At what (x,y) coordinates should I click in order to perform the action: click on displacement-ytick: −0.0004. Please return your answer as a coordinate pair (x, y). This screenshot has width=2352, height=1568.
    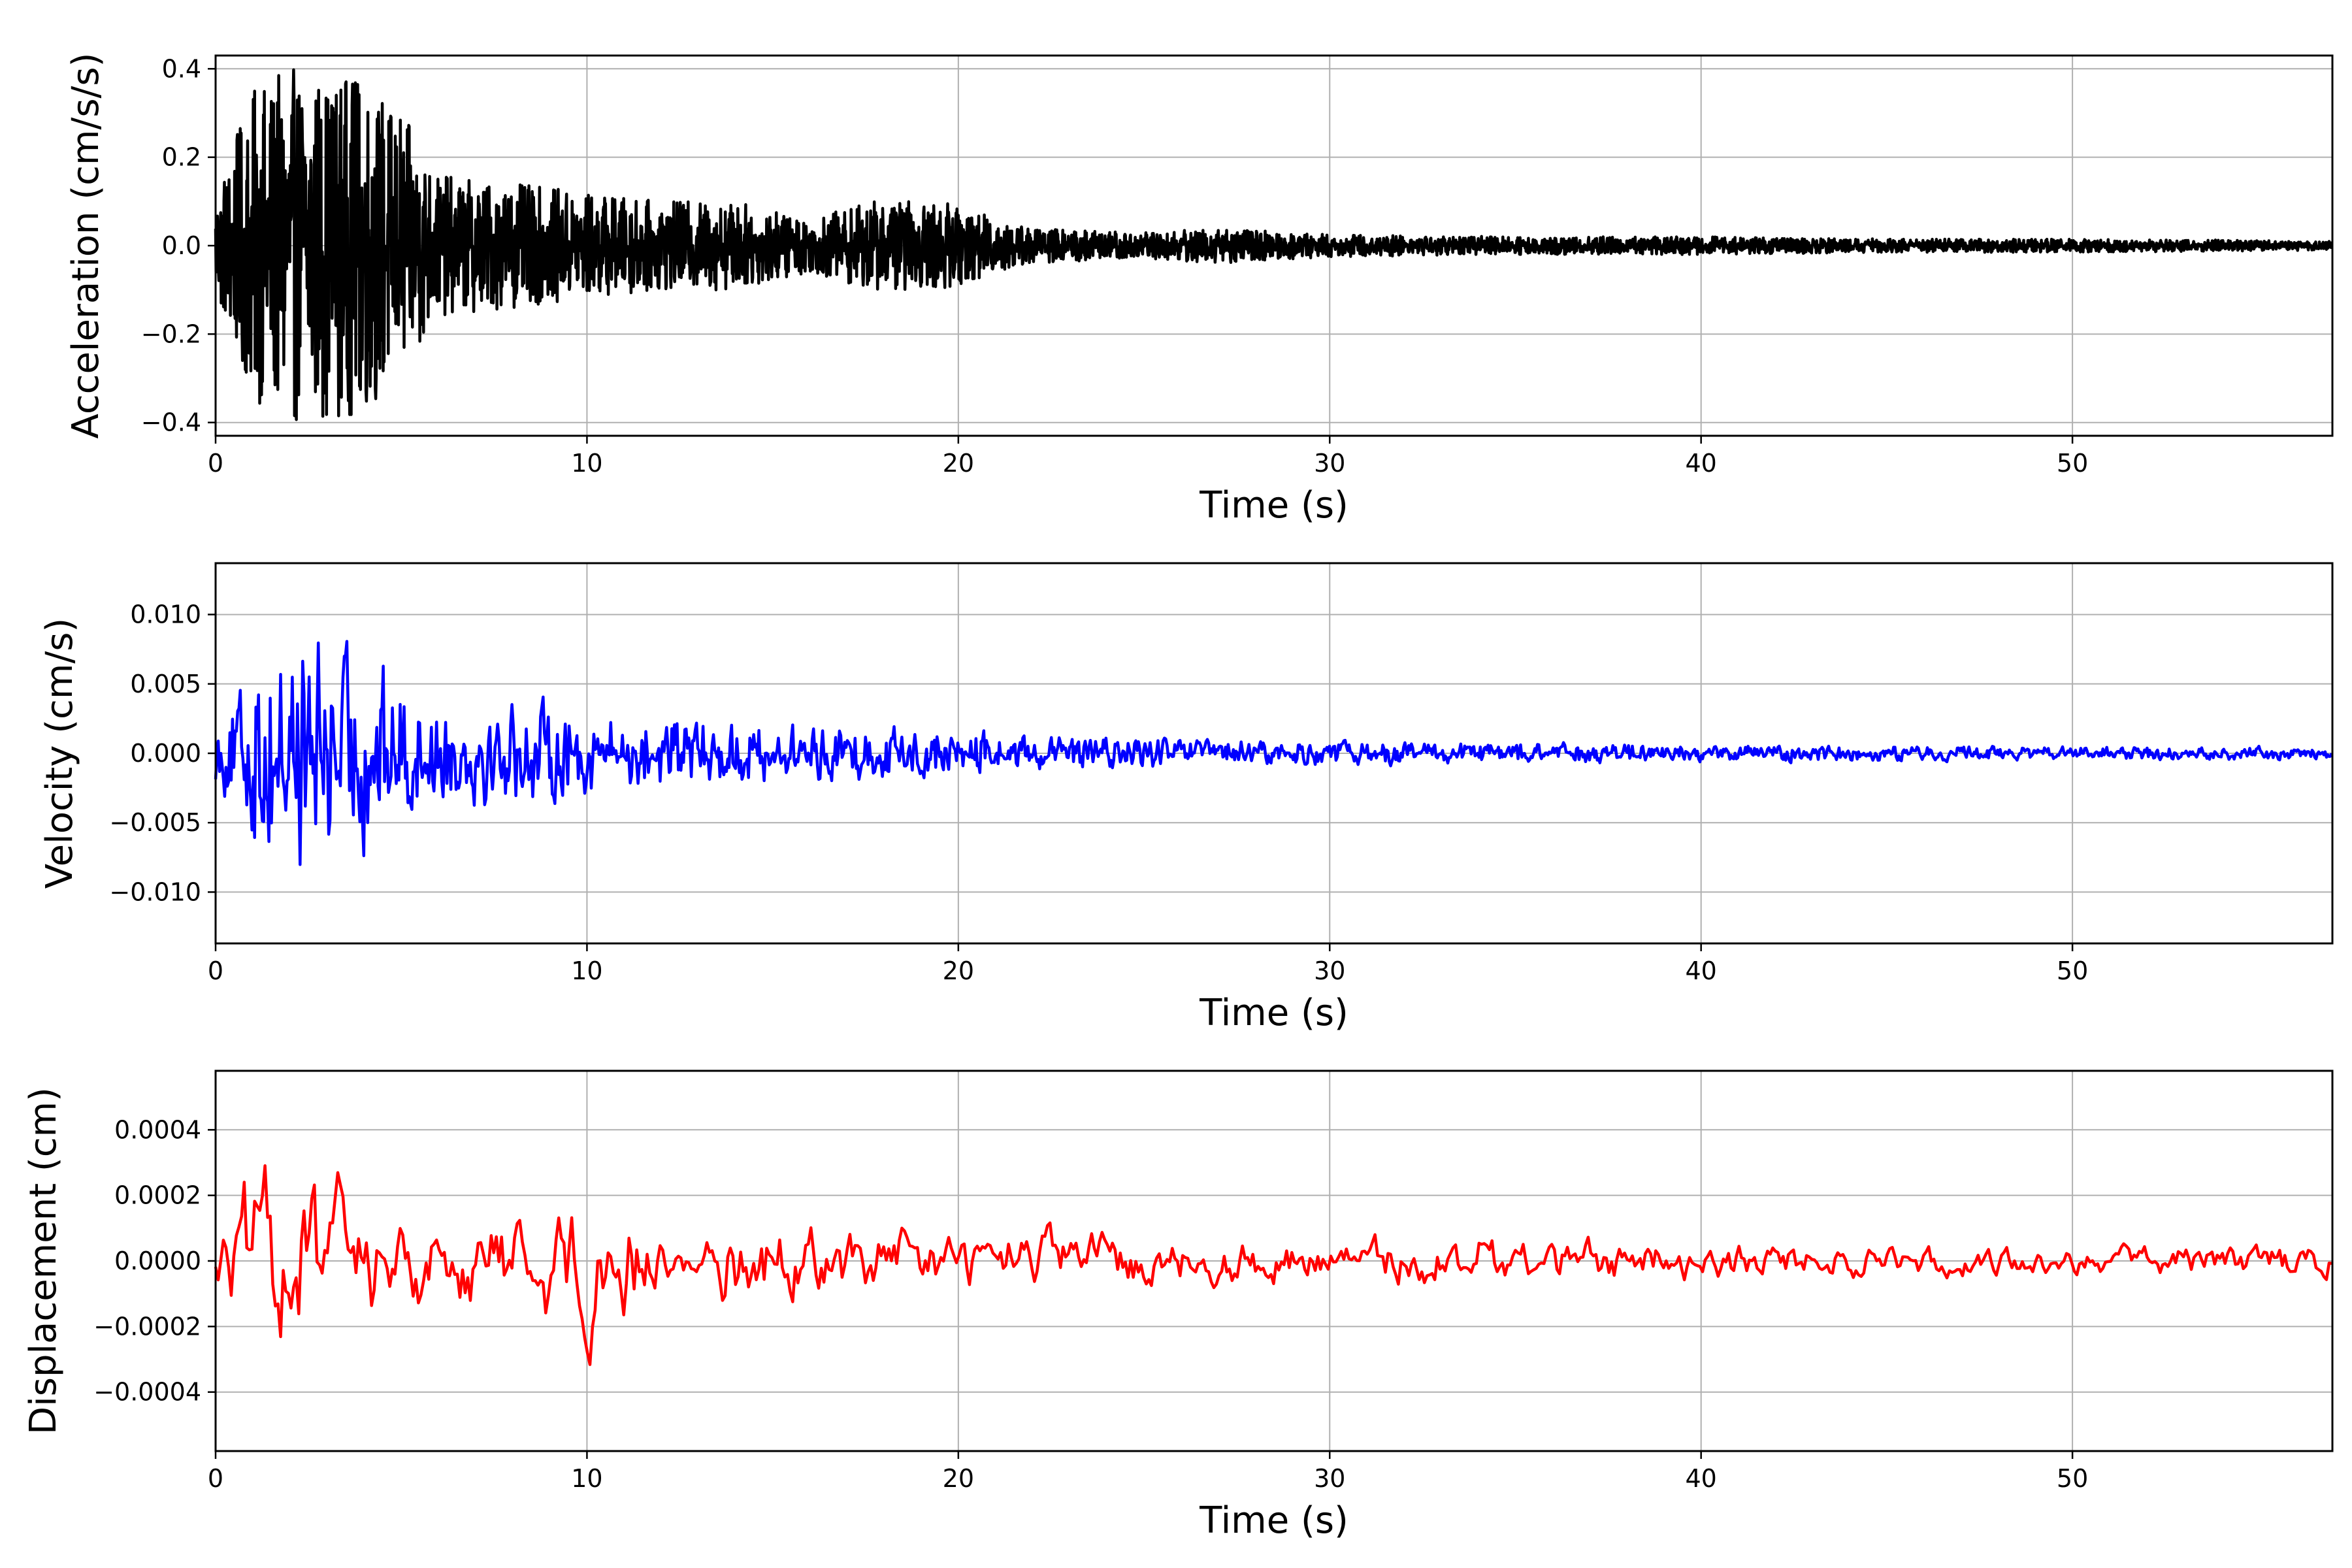
    Looking at the image, I should click on (154, 1392).